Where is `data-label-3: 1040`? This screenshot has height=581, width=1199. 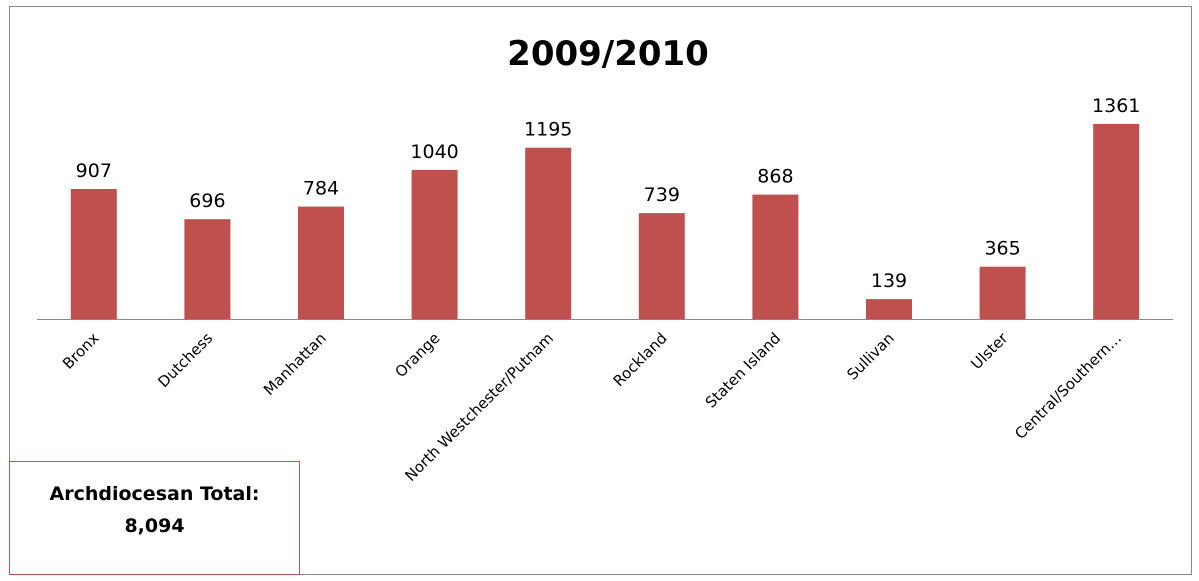
data-label-3: 1040 is located at coordinates (434, 152).